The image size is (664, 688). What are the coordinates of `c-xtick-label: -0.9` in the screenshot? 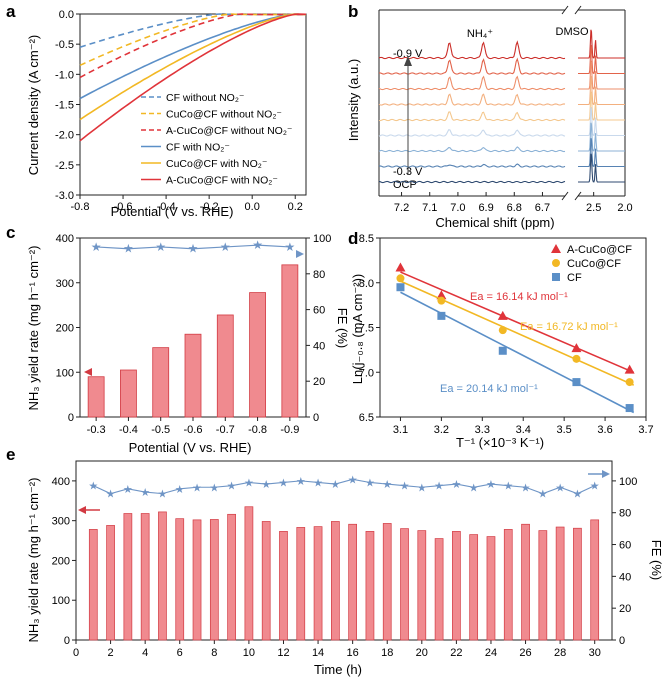 It's located at (289, 430).